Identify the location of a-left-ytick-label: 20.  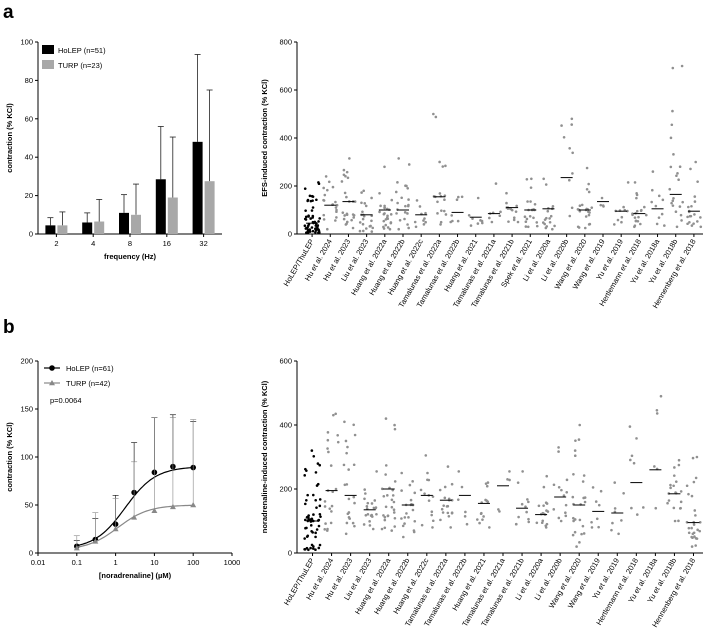
(29, 195).